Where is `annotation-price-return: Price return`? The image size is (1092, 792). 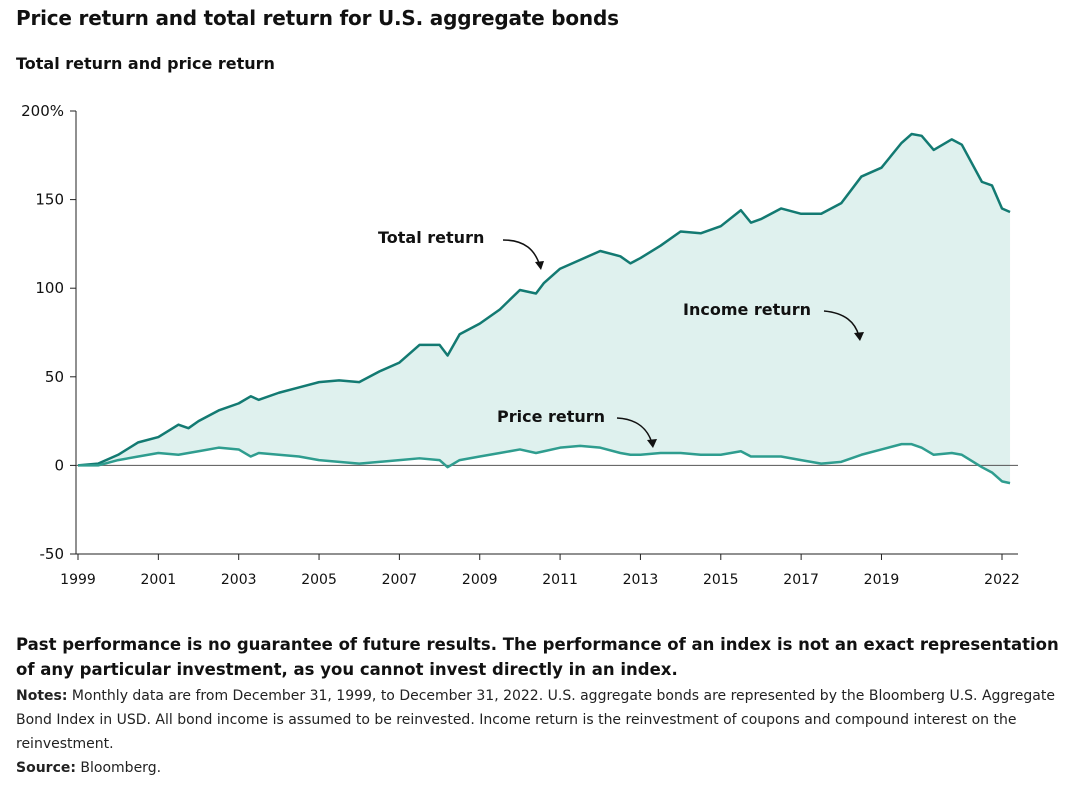
annotation-price-return: Price return is located at coordinates (551, 416).